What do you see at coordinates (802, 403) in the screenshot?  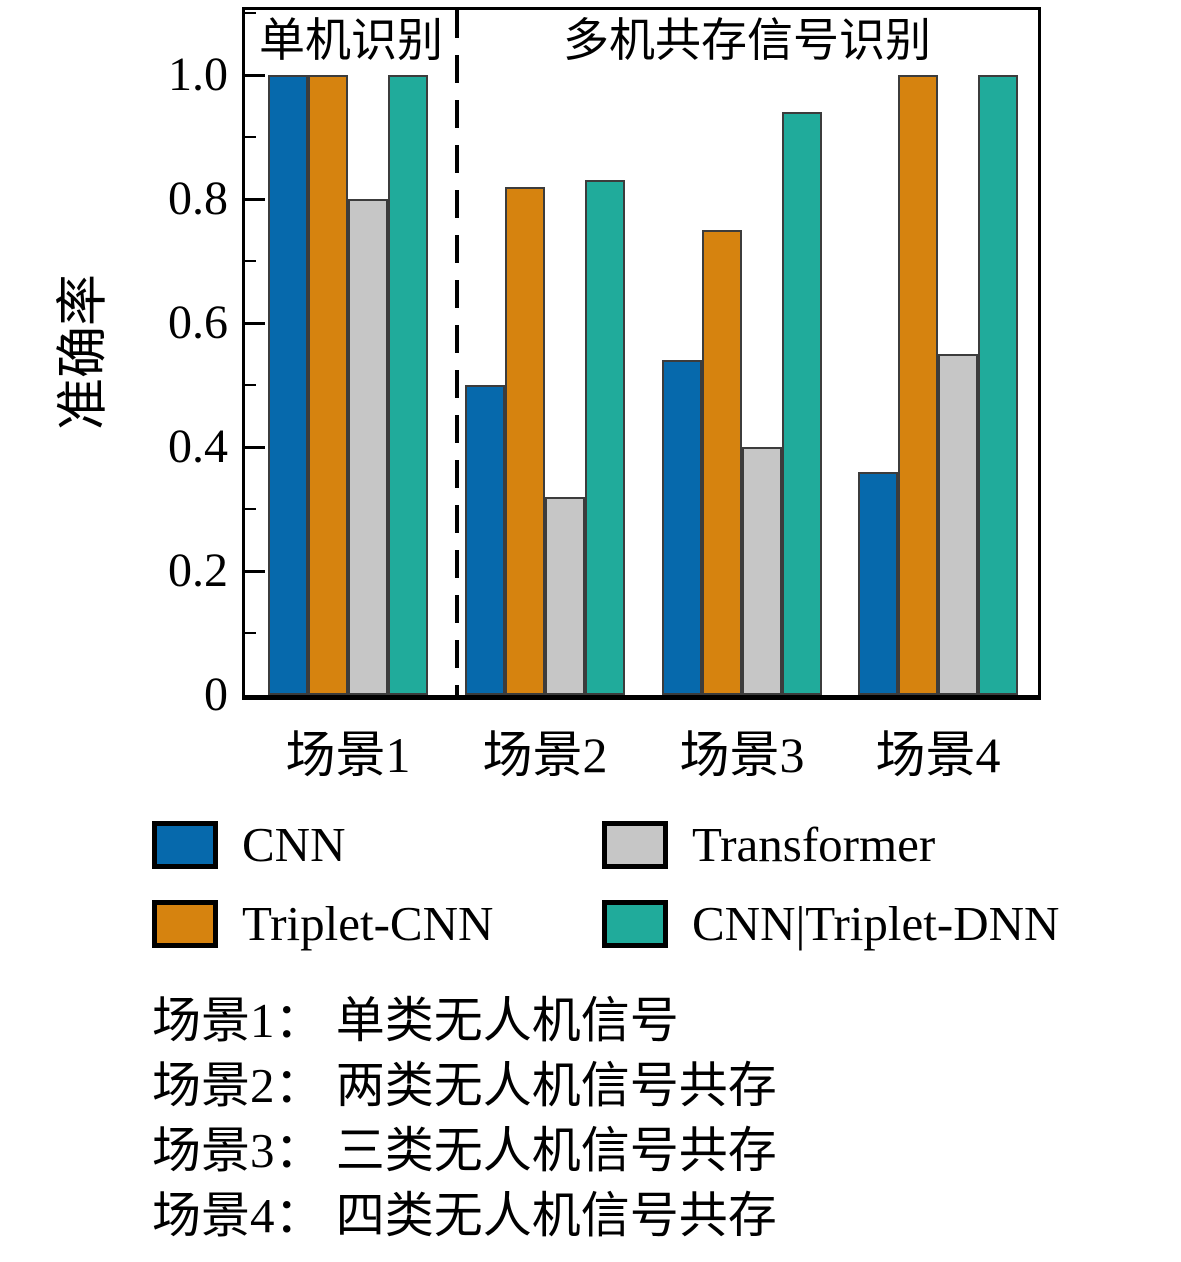 I see `bar-cnn-triplet-dnn-group3` at bounding box center [802, 403].